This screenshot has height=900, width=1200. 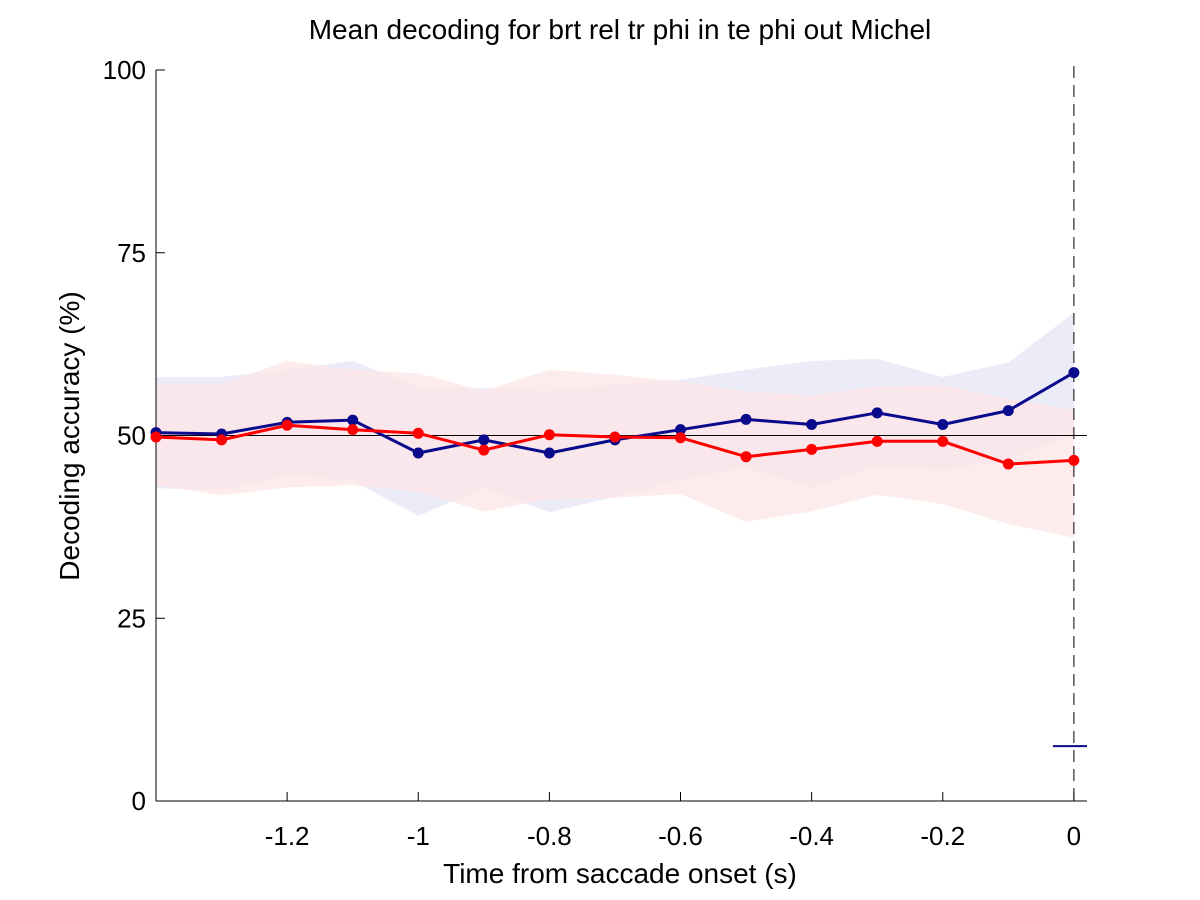 I want to click on y-tick-label: 50, so click(x=131, y=436).